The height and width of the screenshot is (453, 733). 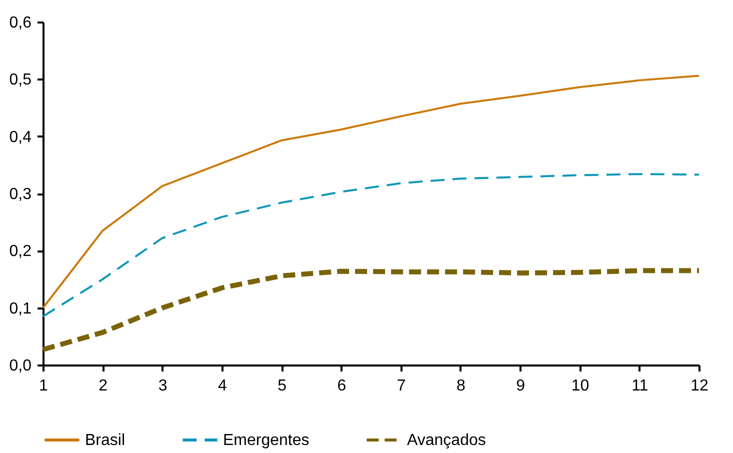 I want to click on x-tick-label: 7, so click(x=401, y=386).